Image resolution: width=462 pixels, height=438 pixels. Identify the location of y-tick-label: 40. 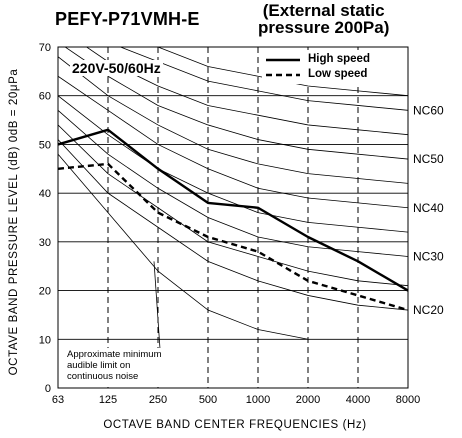
(45, 194).